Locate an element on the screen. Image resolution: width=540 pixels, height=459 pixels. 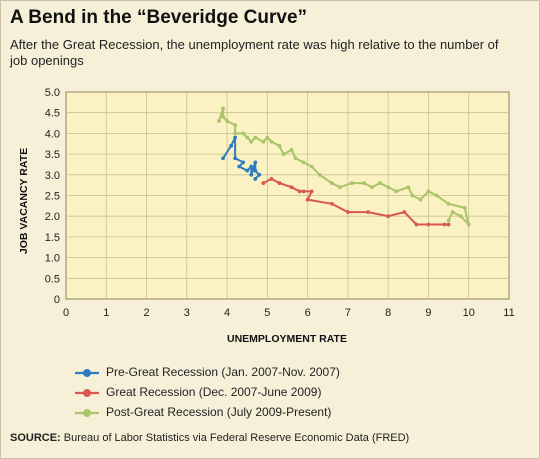
y-axis-label: JOB VACANCY RATE is located at coordinates (24, 201).